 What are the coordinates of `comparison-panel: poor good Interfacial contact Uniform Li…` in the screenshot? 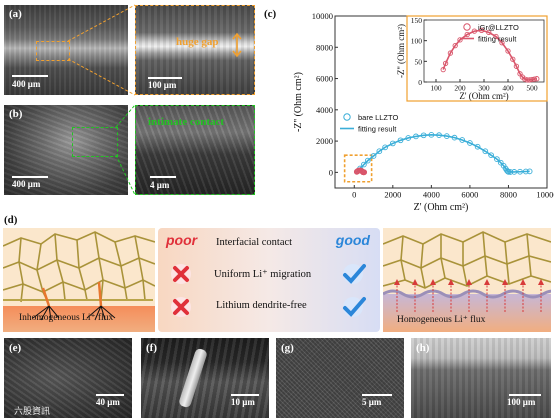 It's located at (269, 280).